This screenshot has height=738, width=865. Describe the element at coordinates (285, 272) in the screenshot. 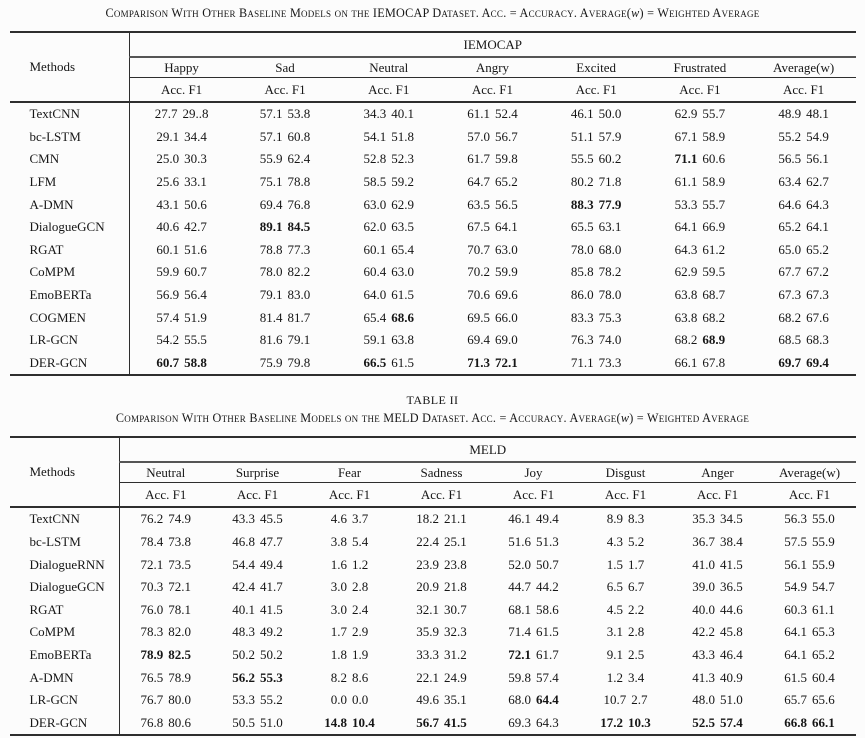

I see `score-cell: 78.0 82.2` at that location.